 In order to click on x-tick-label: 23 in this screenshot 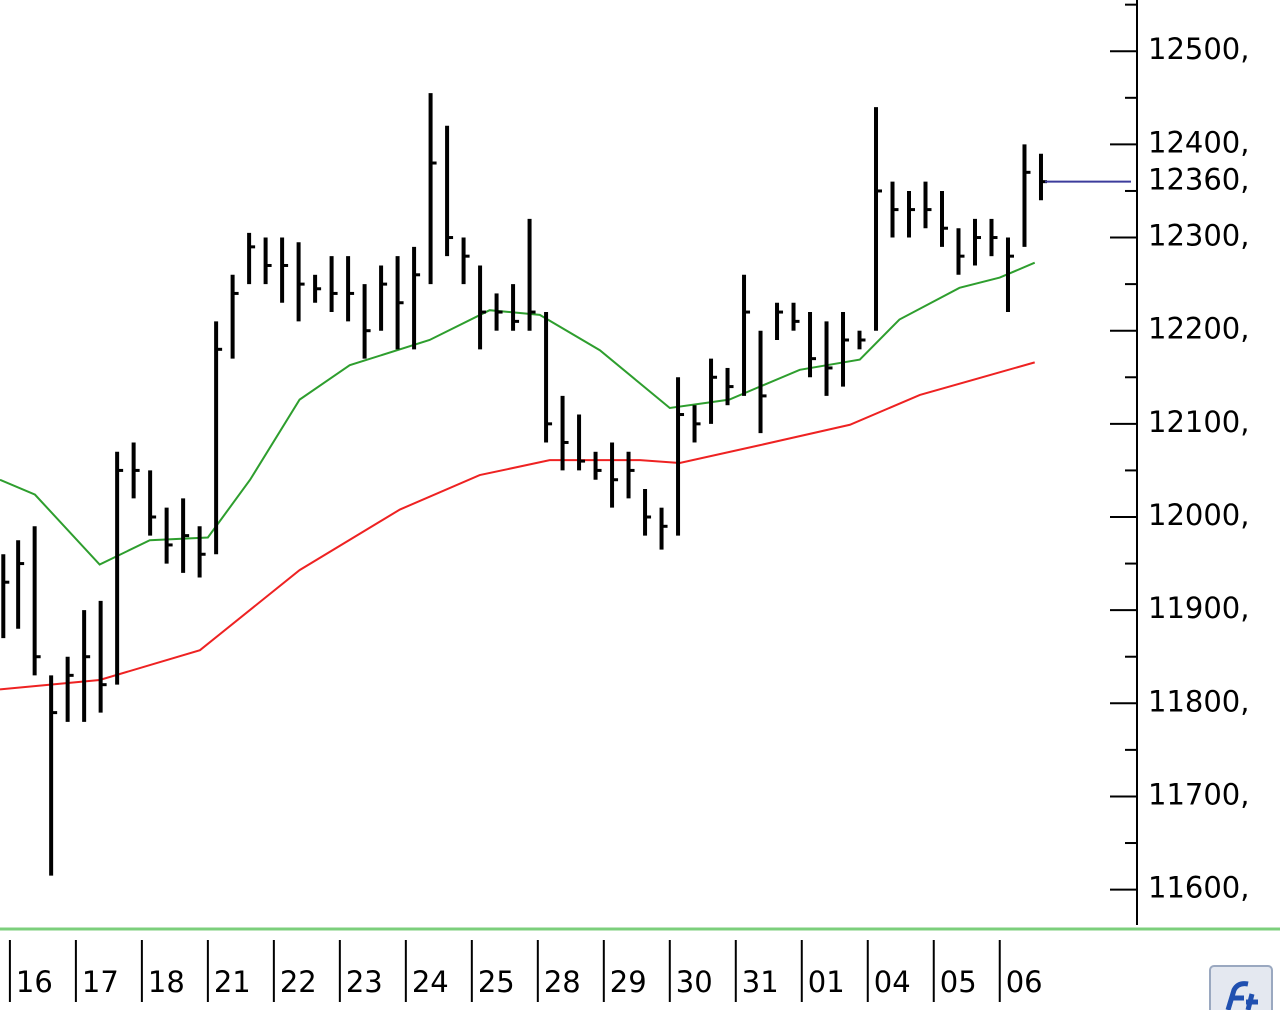, I will do `click(364, 982)`.